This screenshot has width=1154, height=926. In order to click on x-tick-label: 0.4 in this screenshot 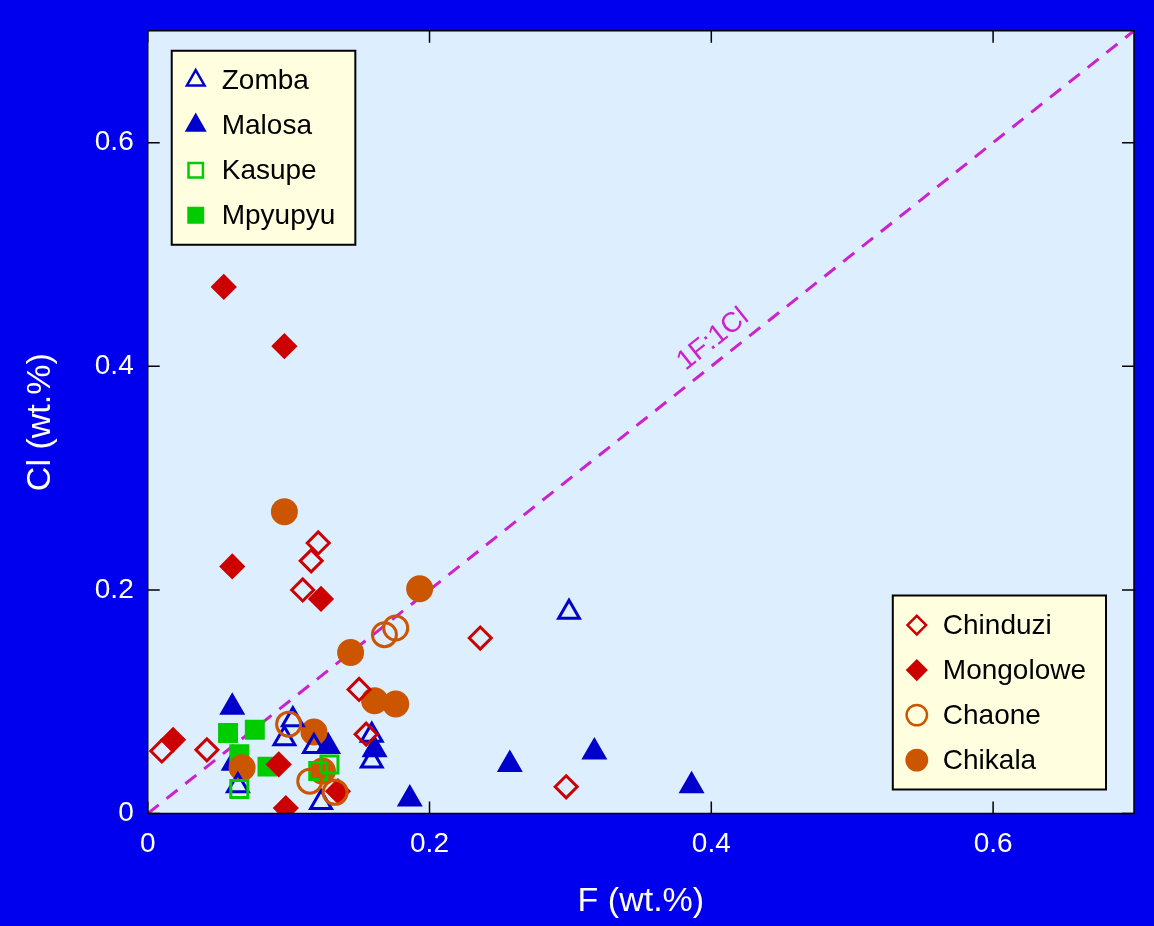, I will do `click(711, 843)`.